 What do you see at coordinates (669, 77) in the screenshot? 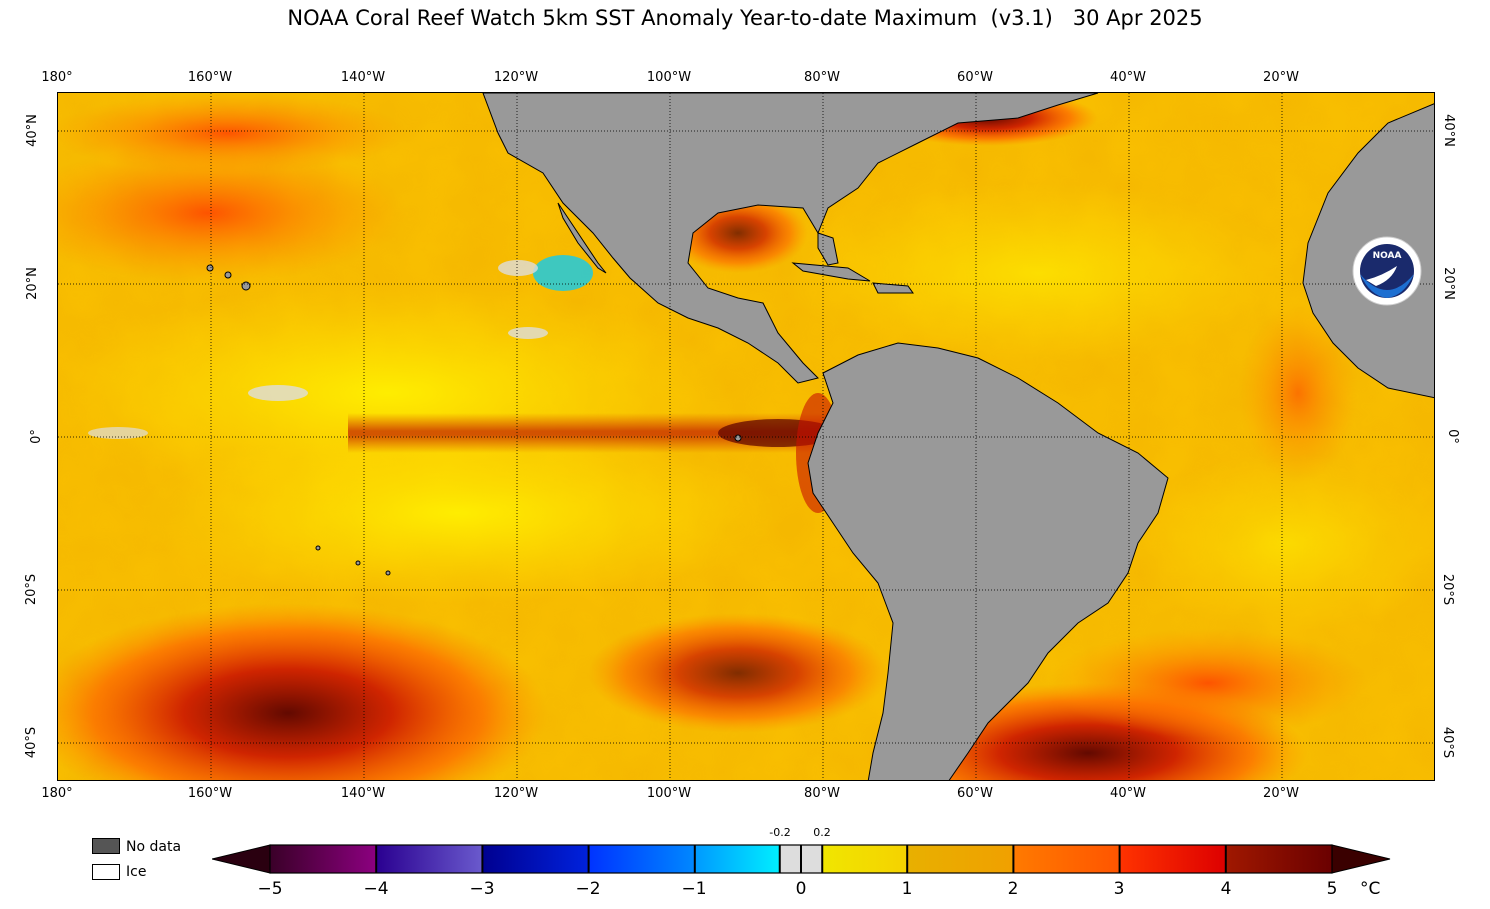
I see `lon-tick-top: 100°W` at bounding box center [669, 77].